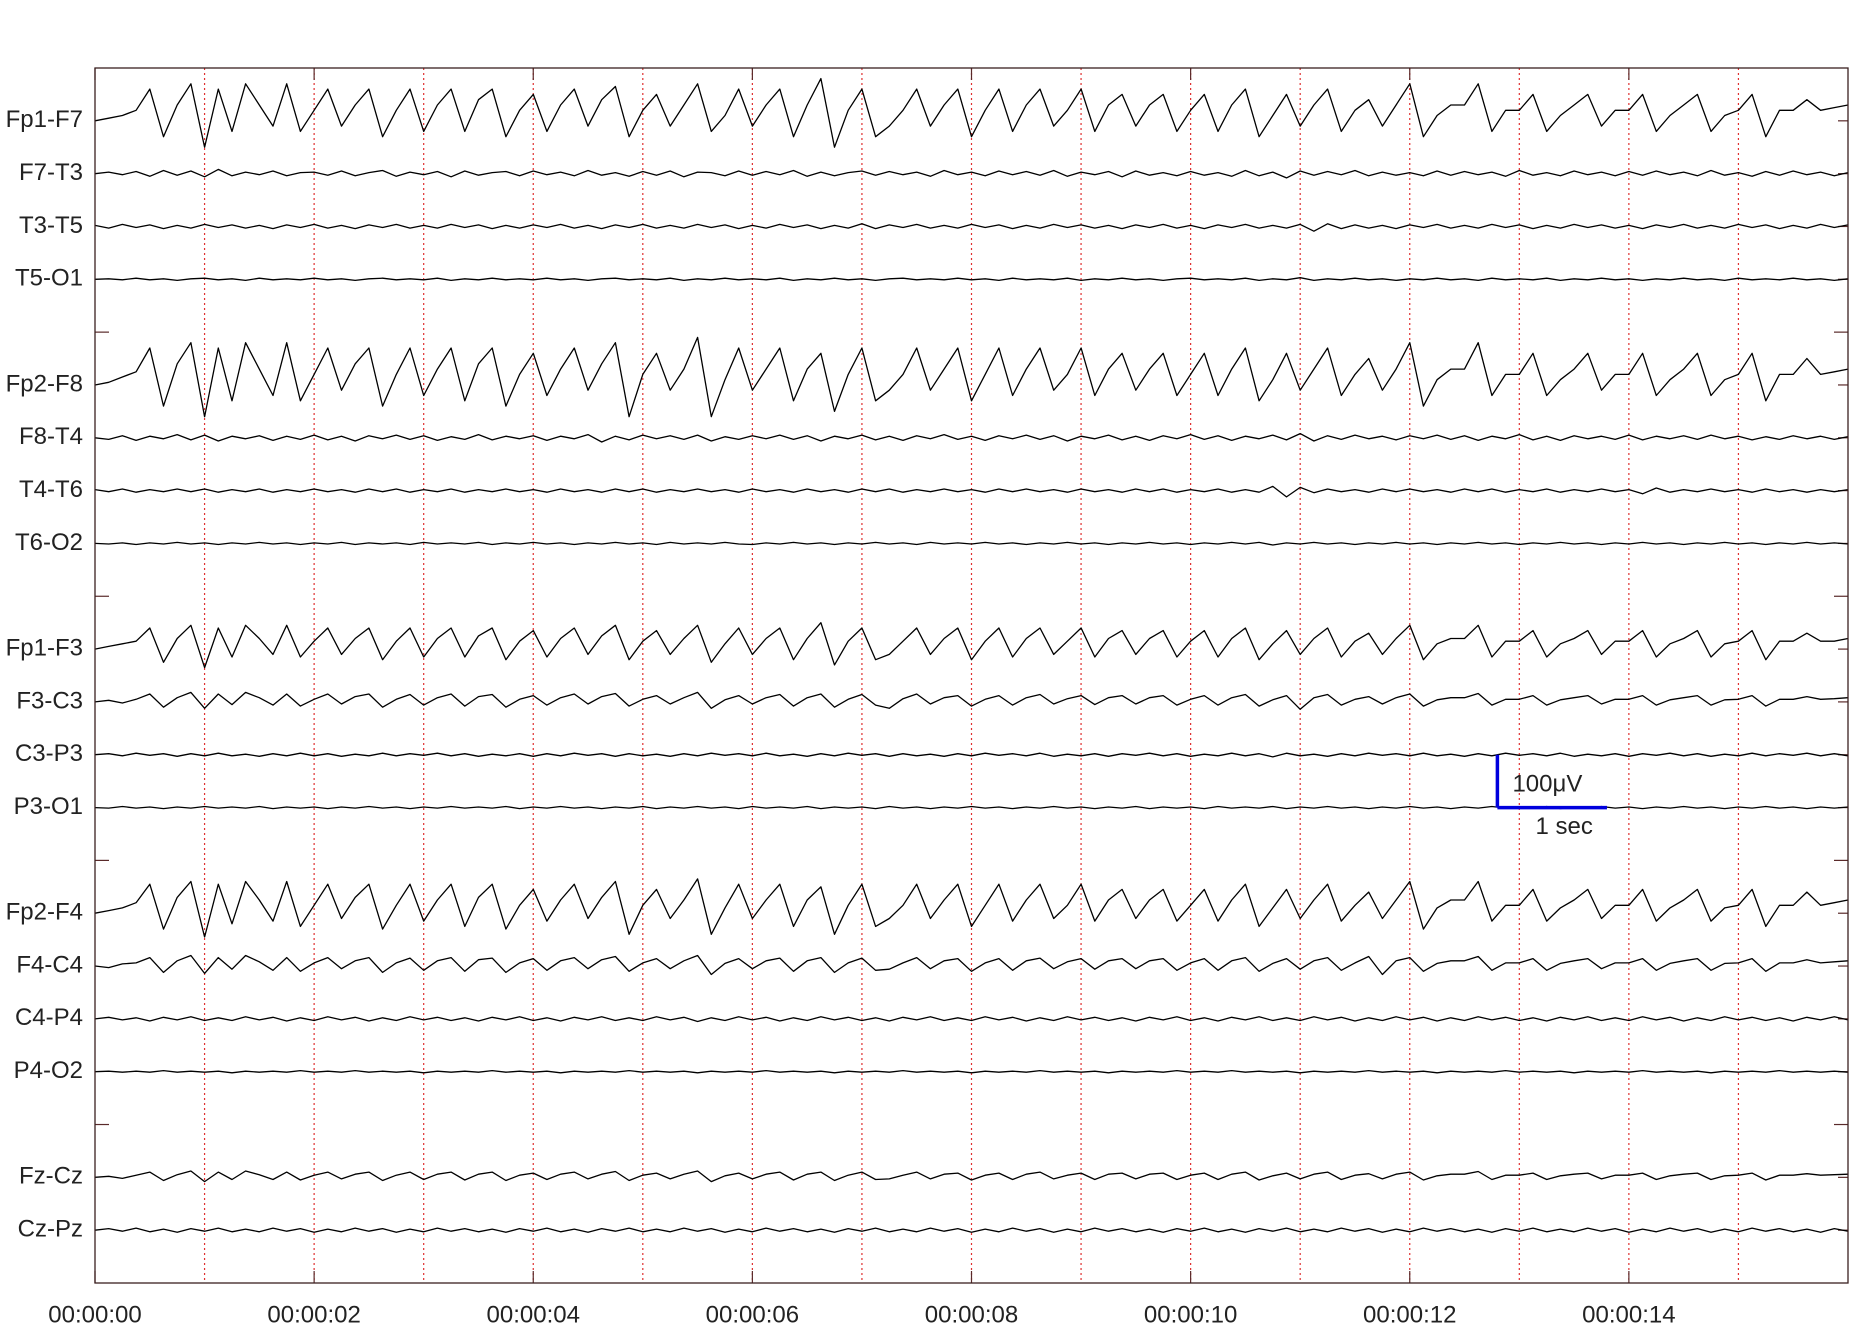 The image size is (1860, 1335). What do you see at coordinates (971, 1314) in the screenshot?
I see `x-tick-label: 00:00:08` at bounding box center [971, 1314].